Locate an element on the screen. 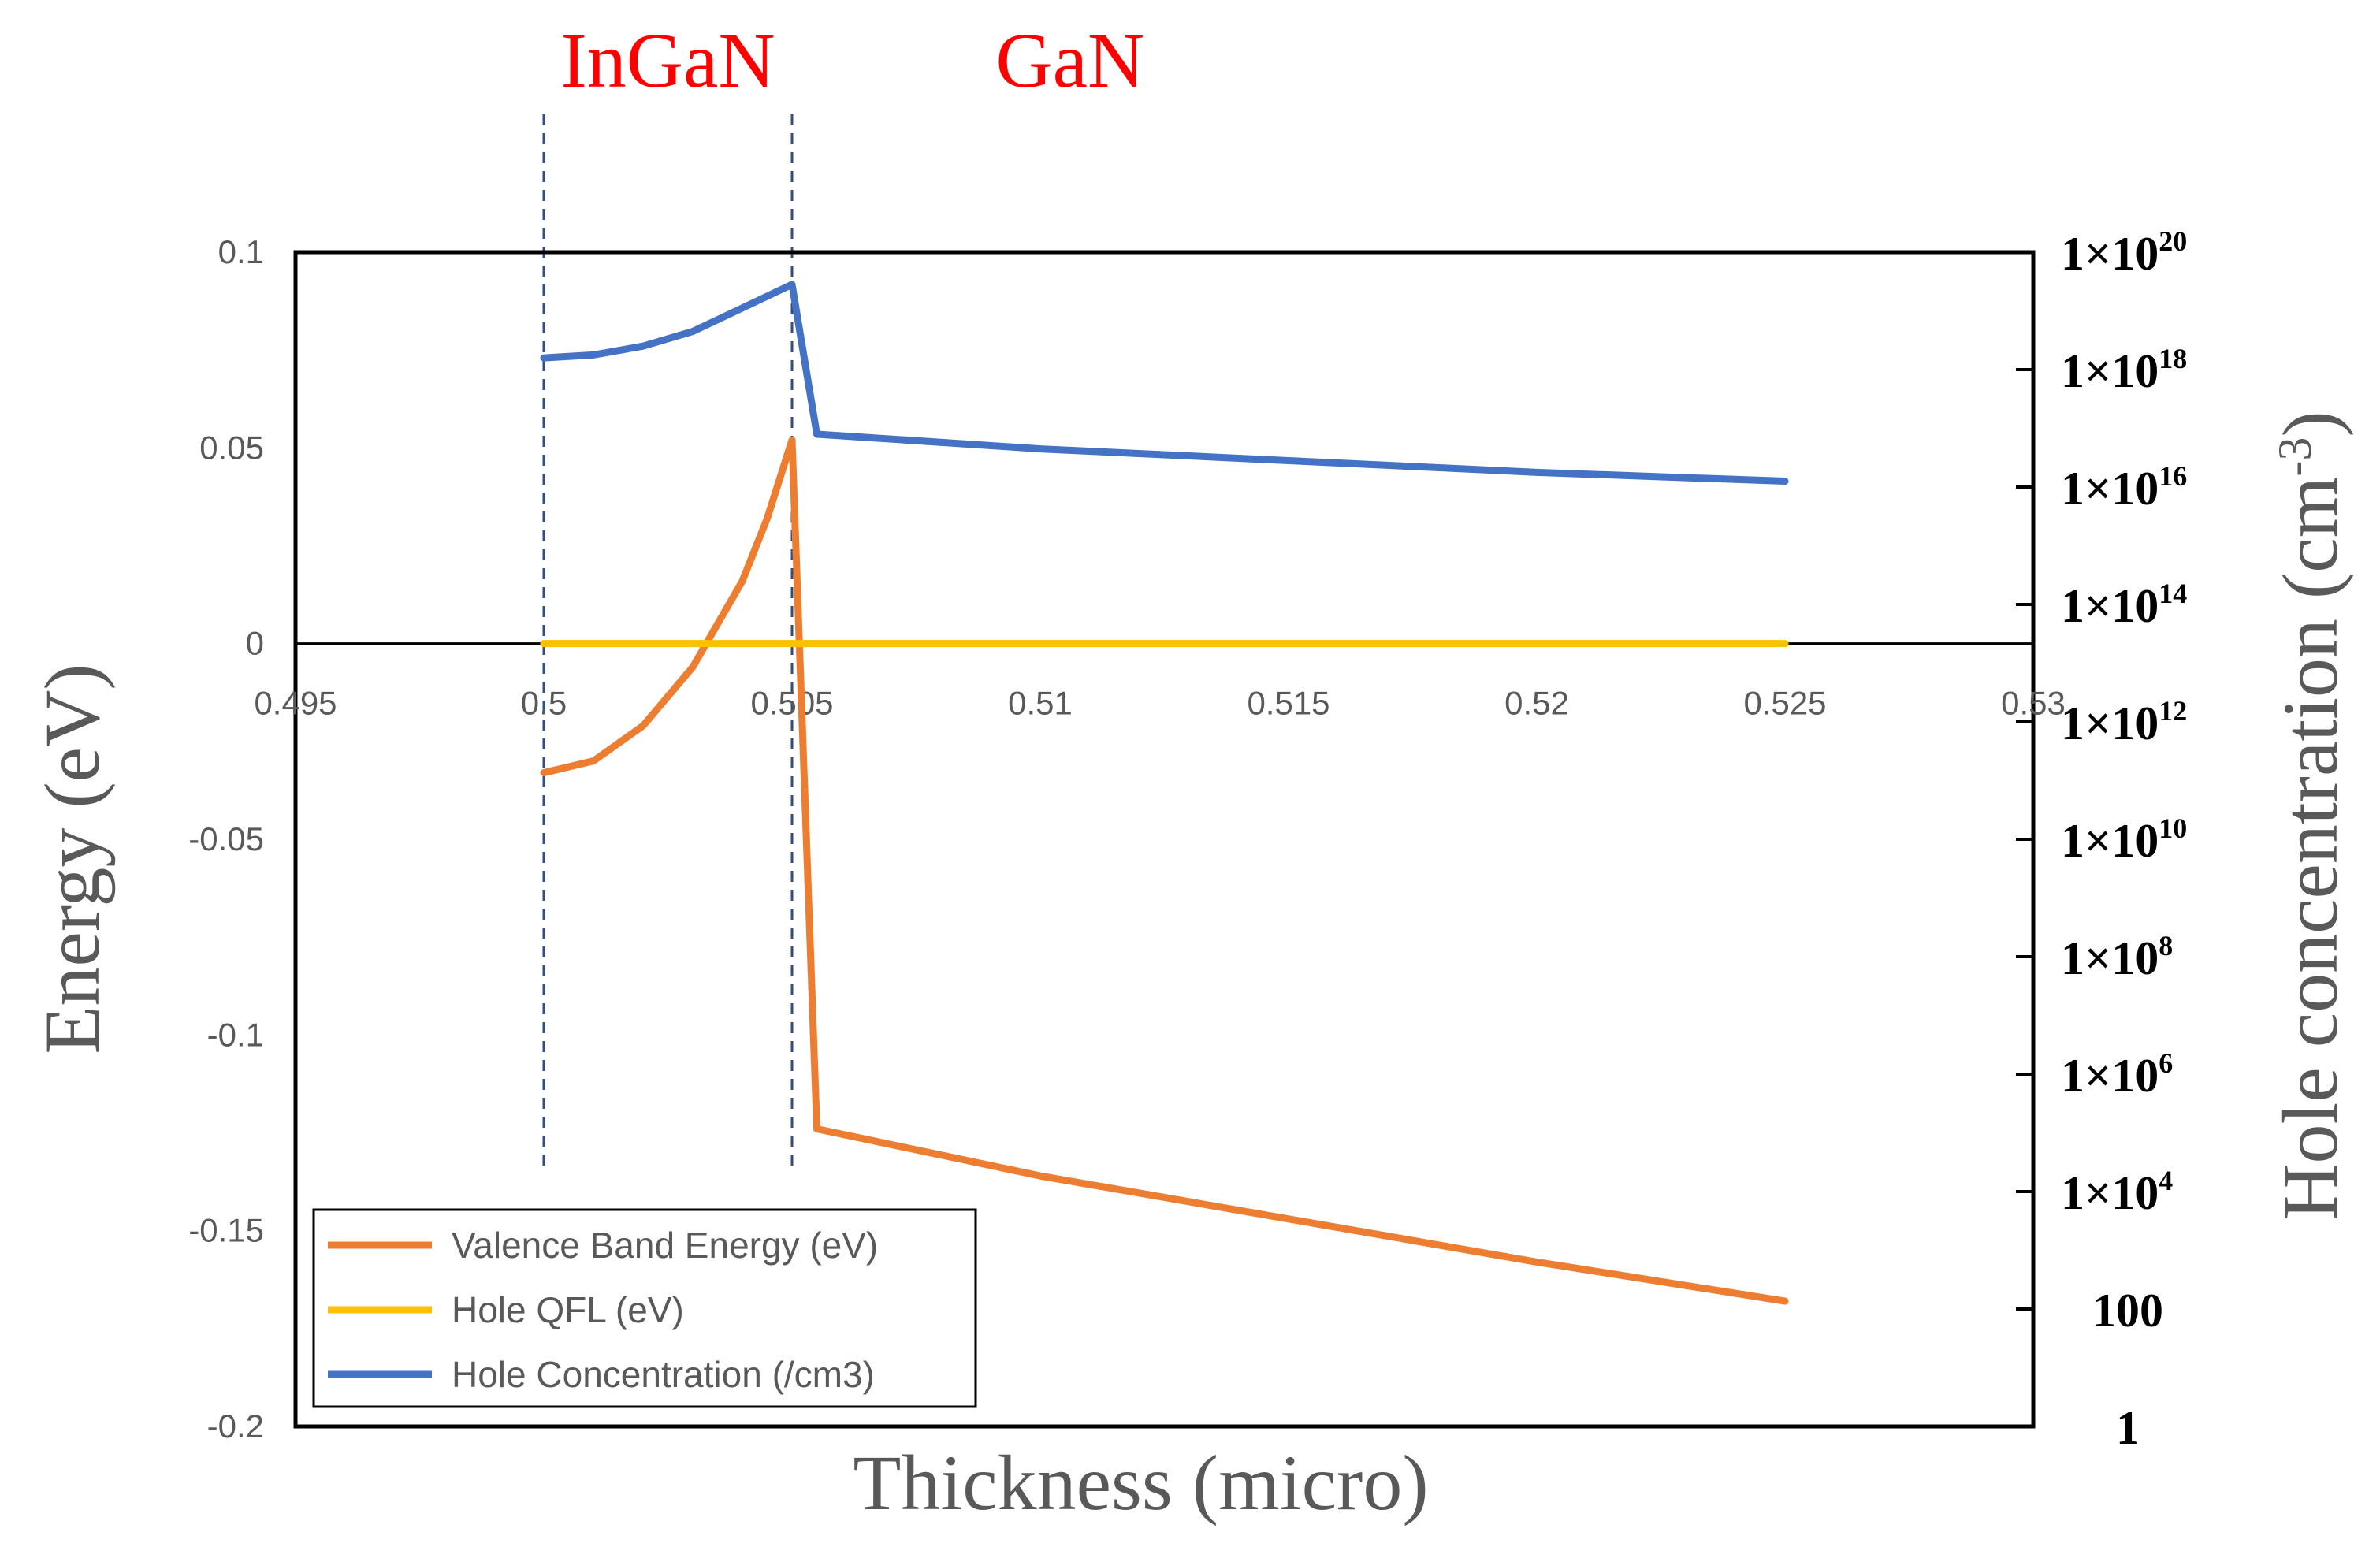  y-right-tick-label: 1×10⁸ is located at coordinates (2117, 957).